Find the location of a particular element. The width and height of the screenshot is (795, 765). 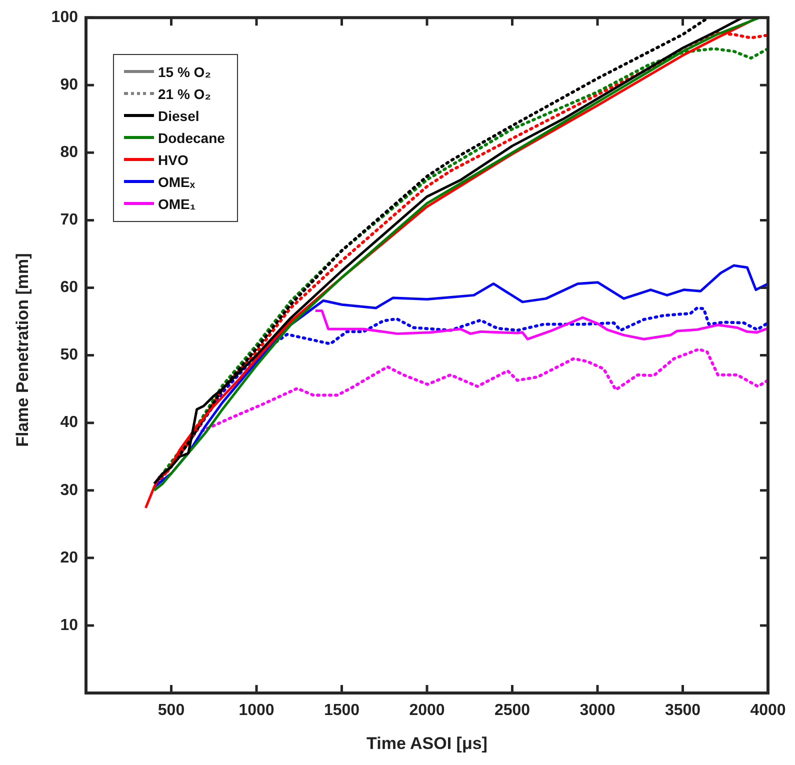

x-tick-label: 2000 is located at coordinates (427, 711).